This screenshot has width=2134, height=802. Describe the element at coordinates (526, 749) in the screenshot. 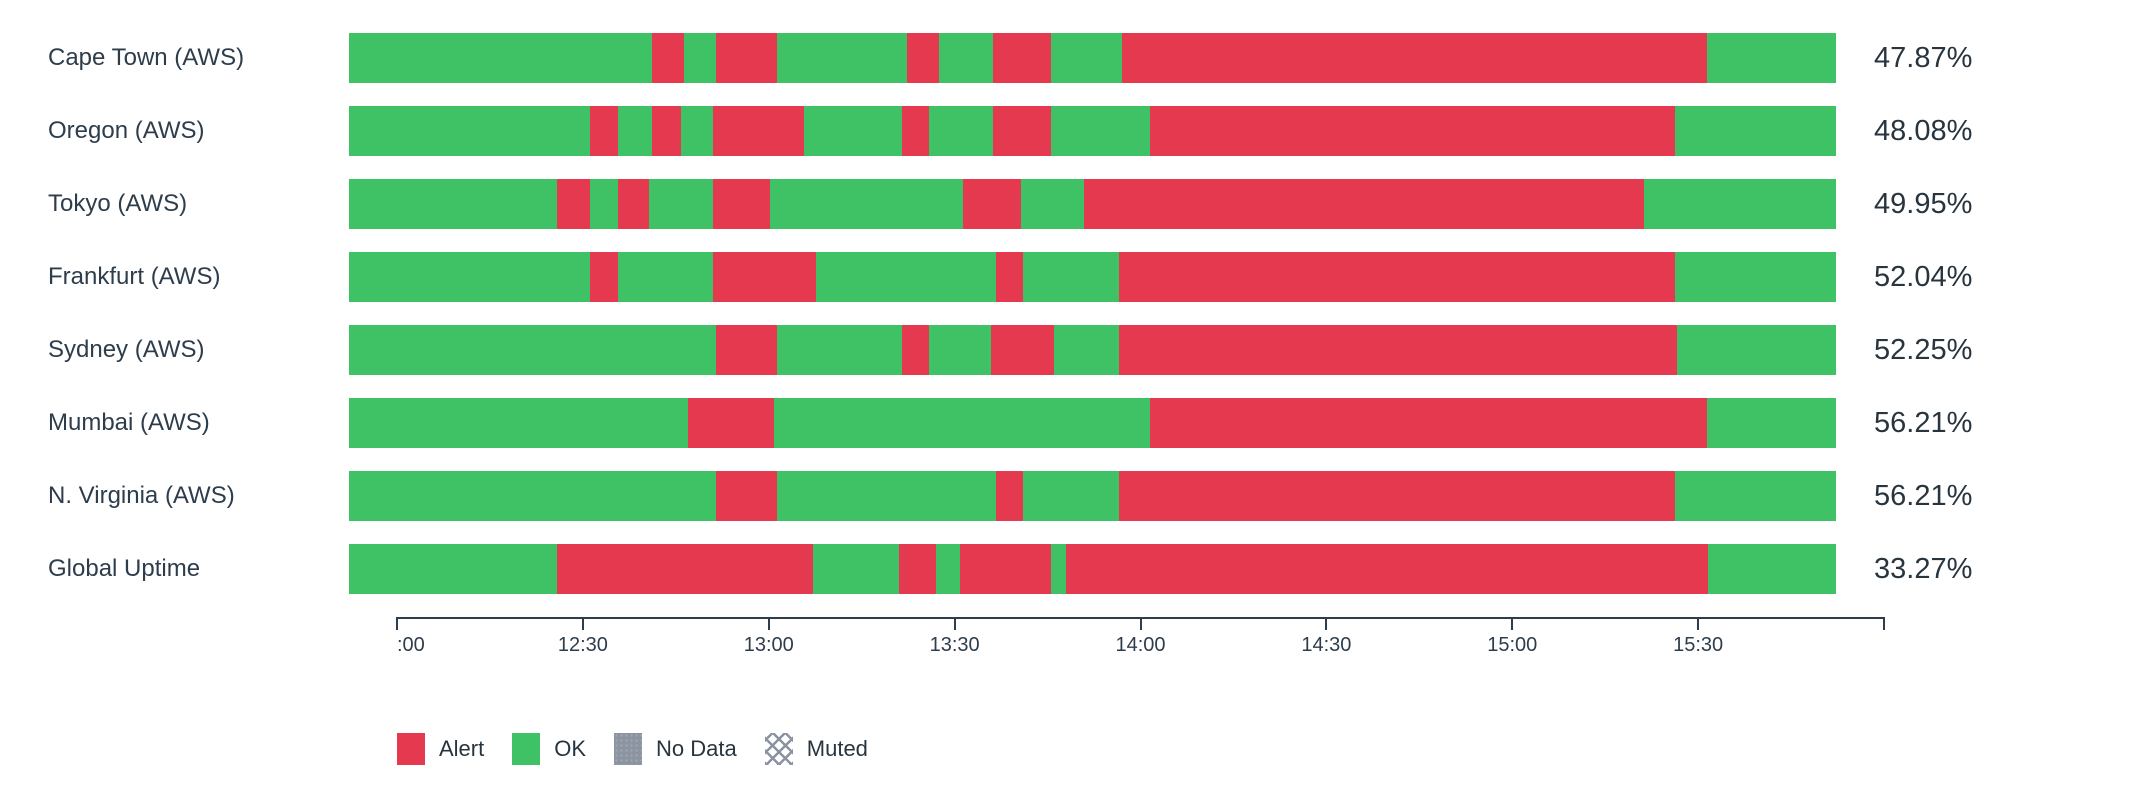

I see `legend-swatch-ok-icon` at that location.